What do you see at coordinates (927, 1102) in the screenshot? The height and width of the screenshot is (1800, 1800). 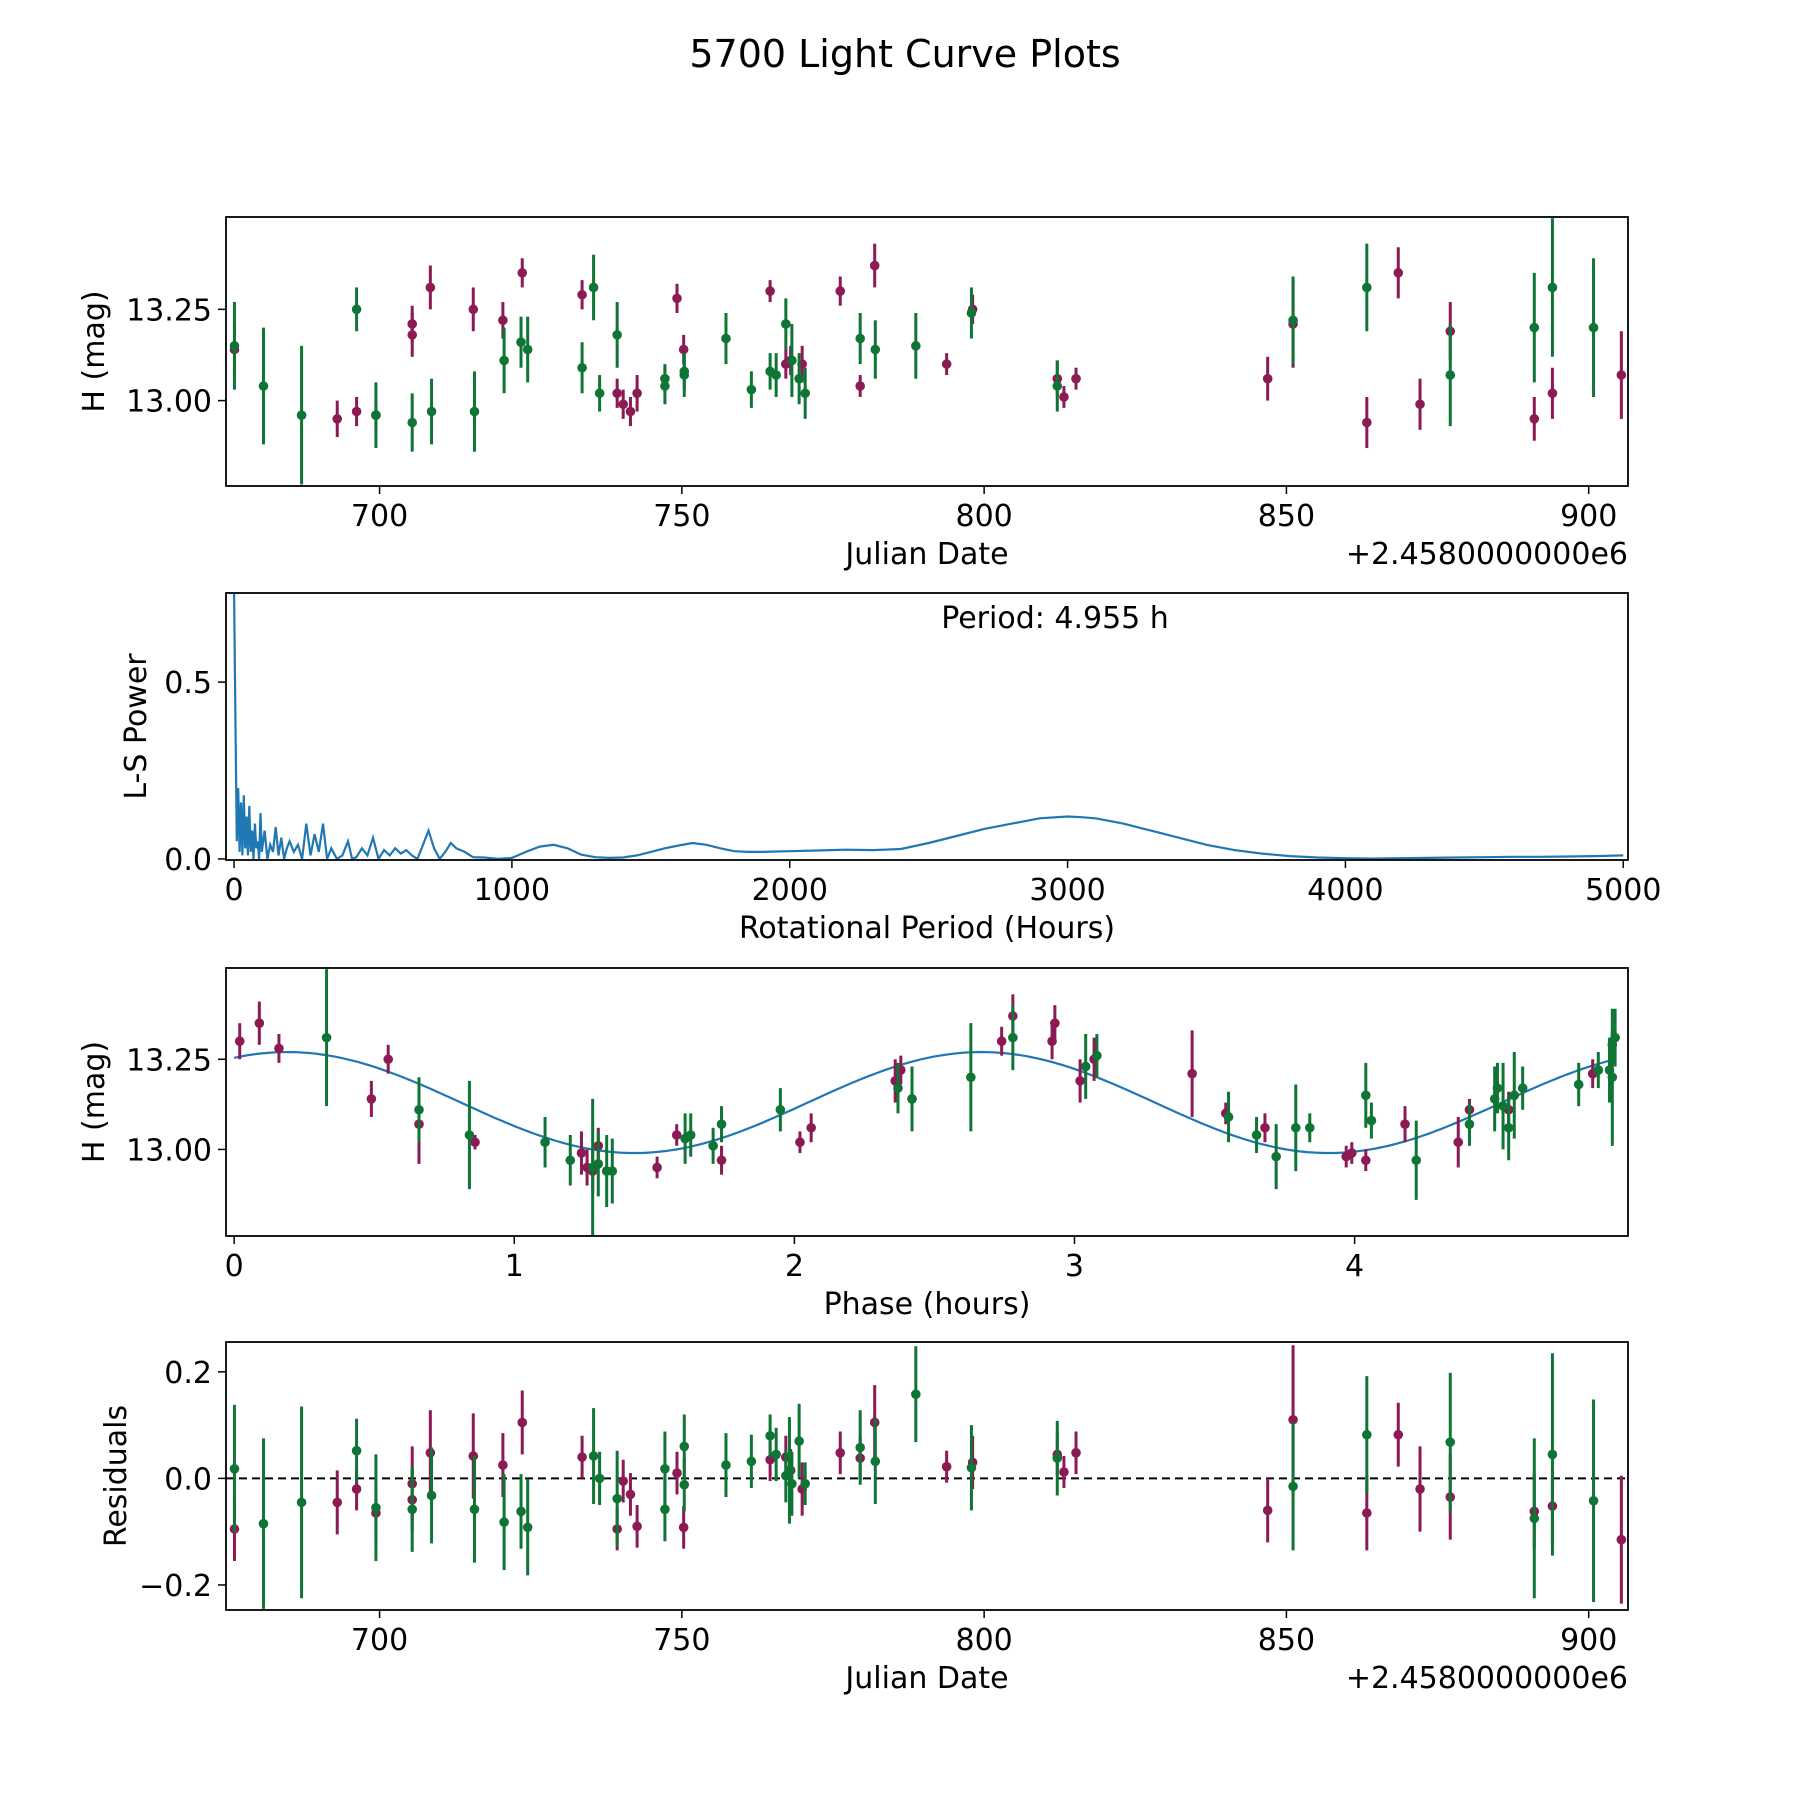 I see `phased-axes-frame` at bounding box center [927, 1102].